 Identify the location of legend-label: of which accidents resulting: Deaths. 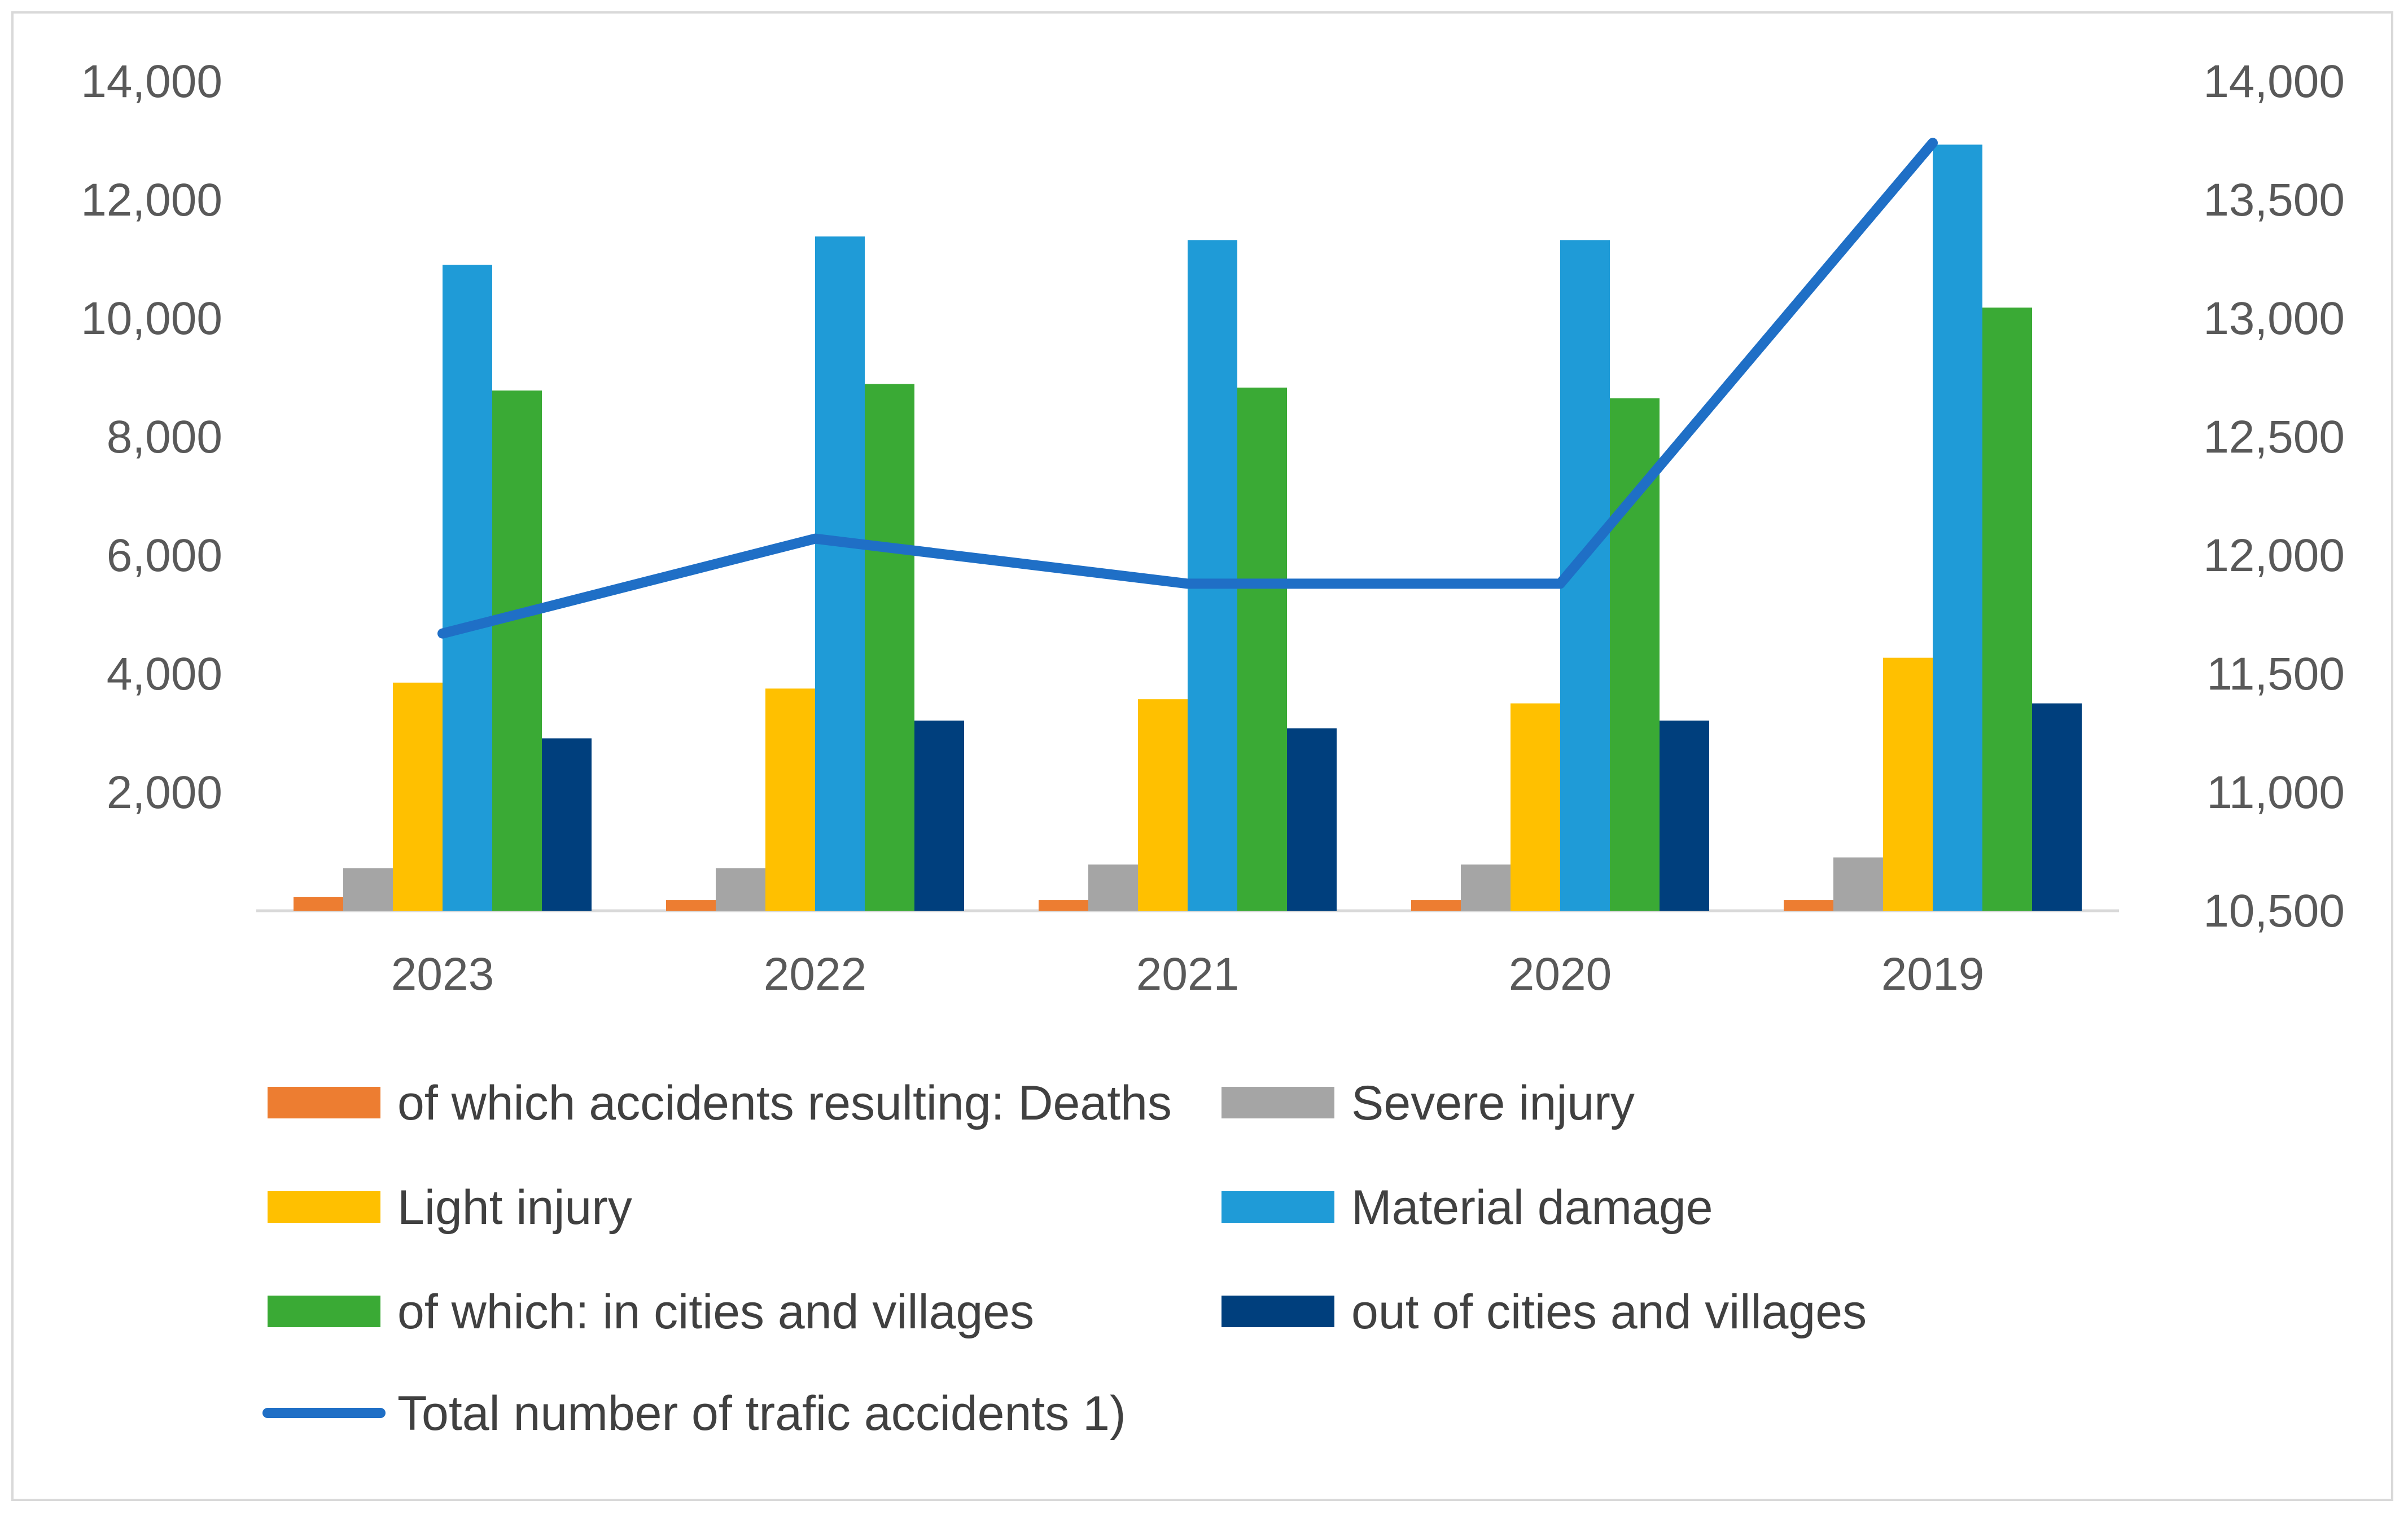
(785, 1103).